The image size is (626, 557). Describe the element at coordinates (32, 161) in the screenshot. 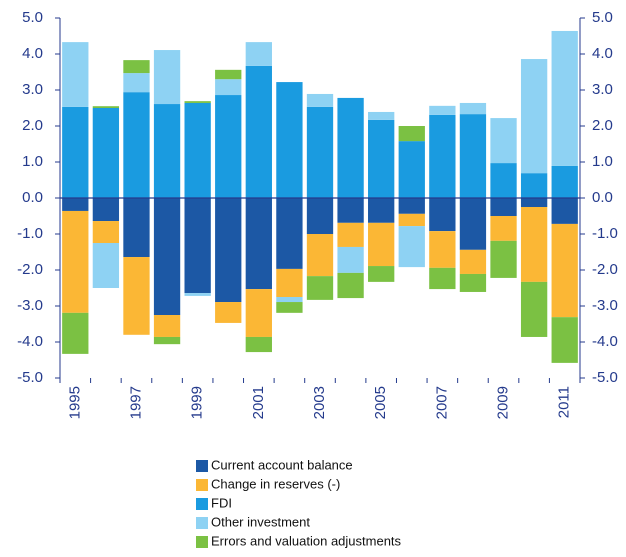

I see `y-tick-label-left: 1.0` at that location.